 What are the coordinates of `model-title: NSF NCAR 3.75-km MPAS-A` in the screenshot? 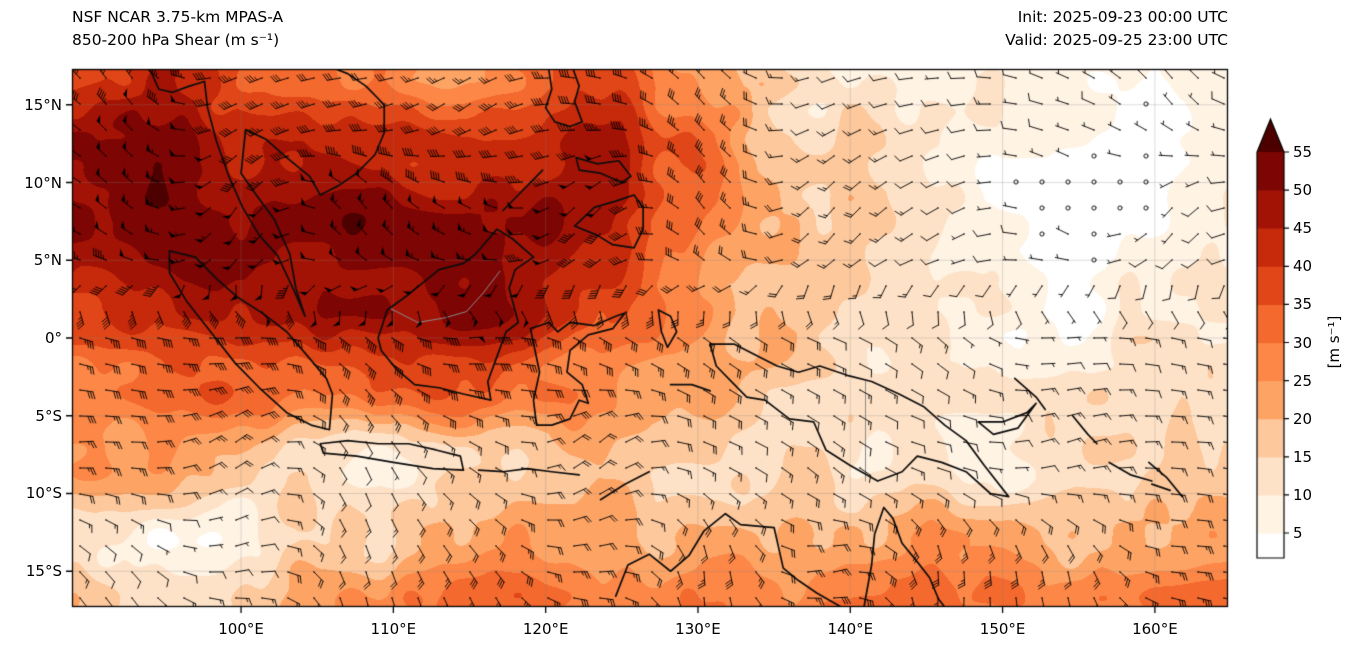 It's located at (178, 17).